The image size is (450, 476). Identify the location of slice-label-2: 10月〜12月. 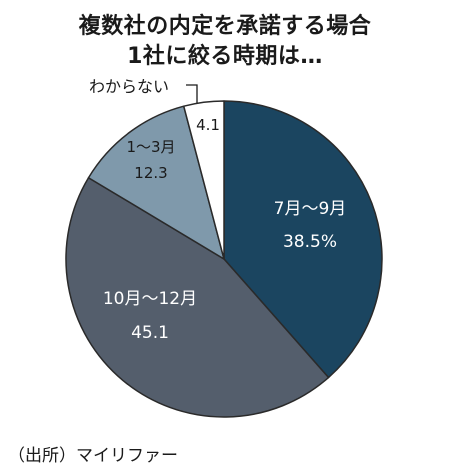
(150, 299).